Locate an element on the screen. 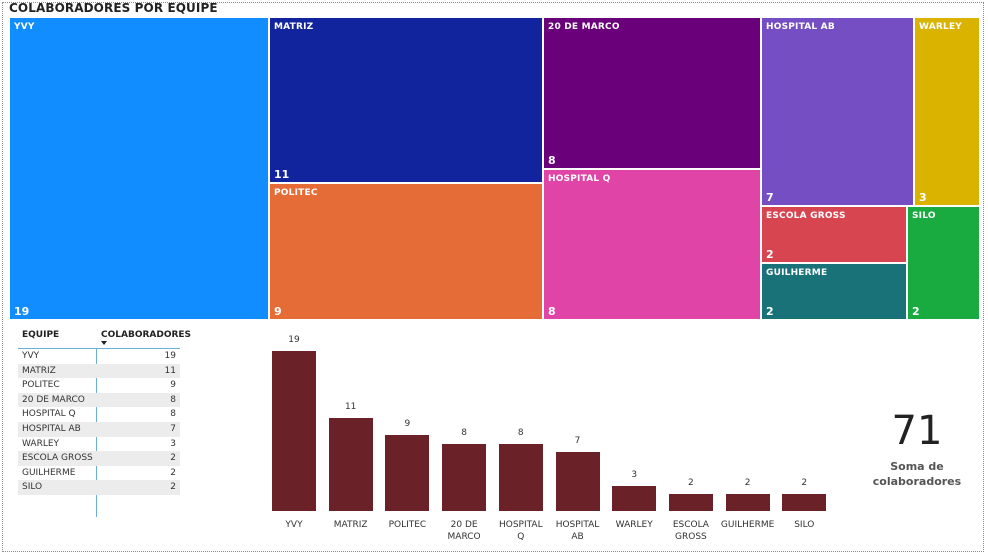 This screenshot has height=556, width=988. treemap-tile-politec: POLITEC 9 is located at coordinates (406, 251).